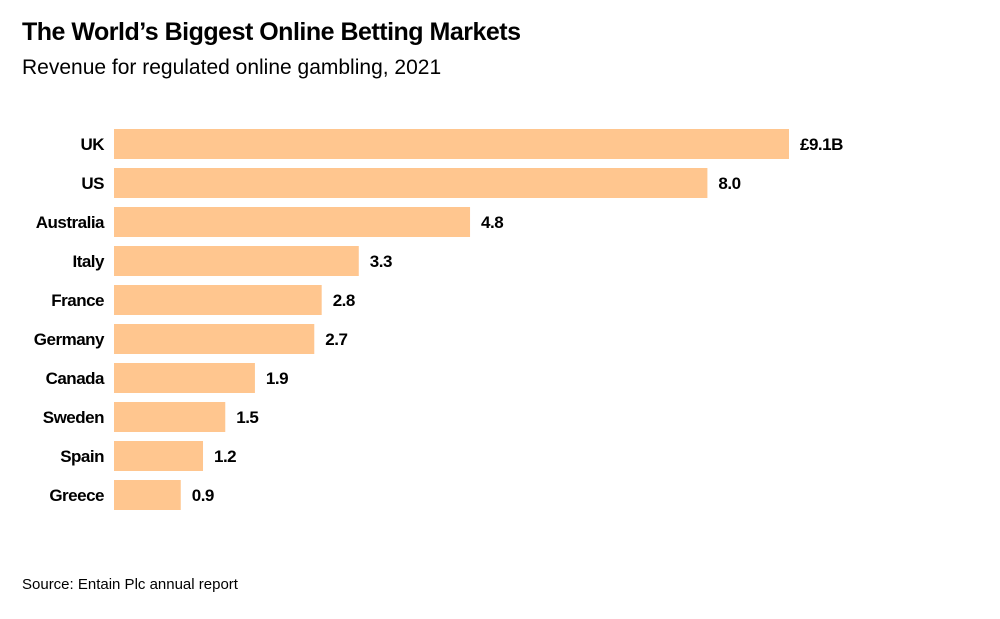 Image resolution: width=1000 pixels, height=619 pixels. What do you see at coordinates (214, 339) in the screenshot?
I see `bar-germany` at bounding box center [214, 339].